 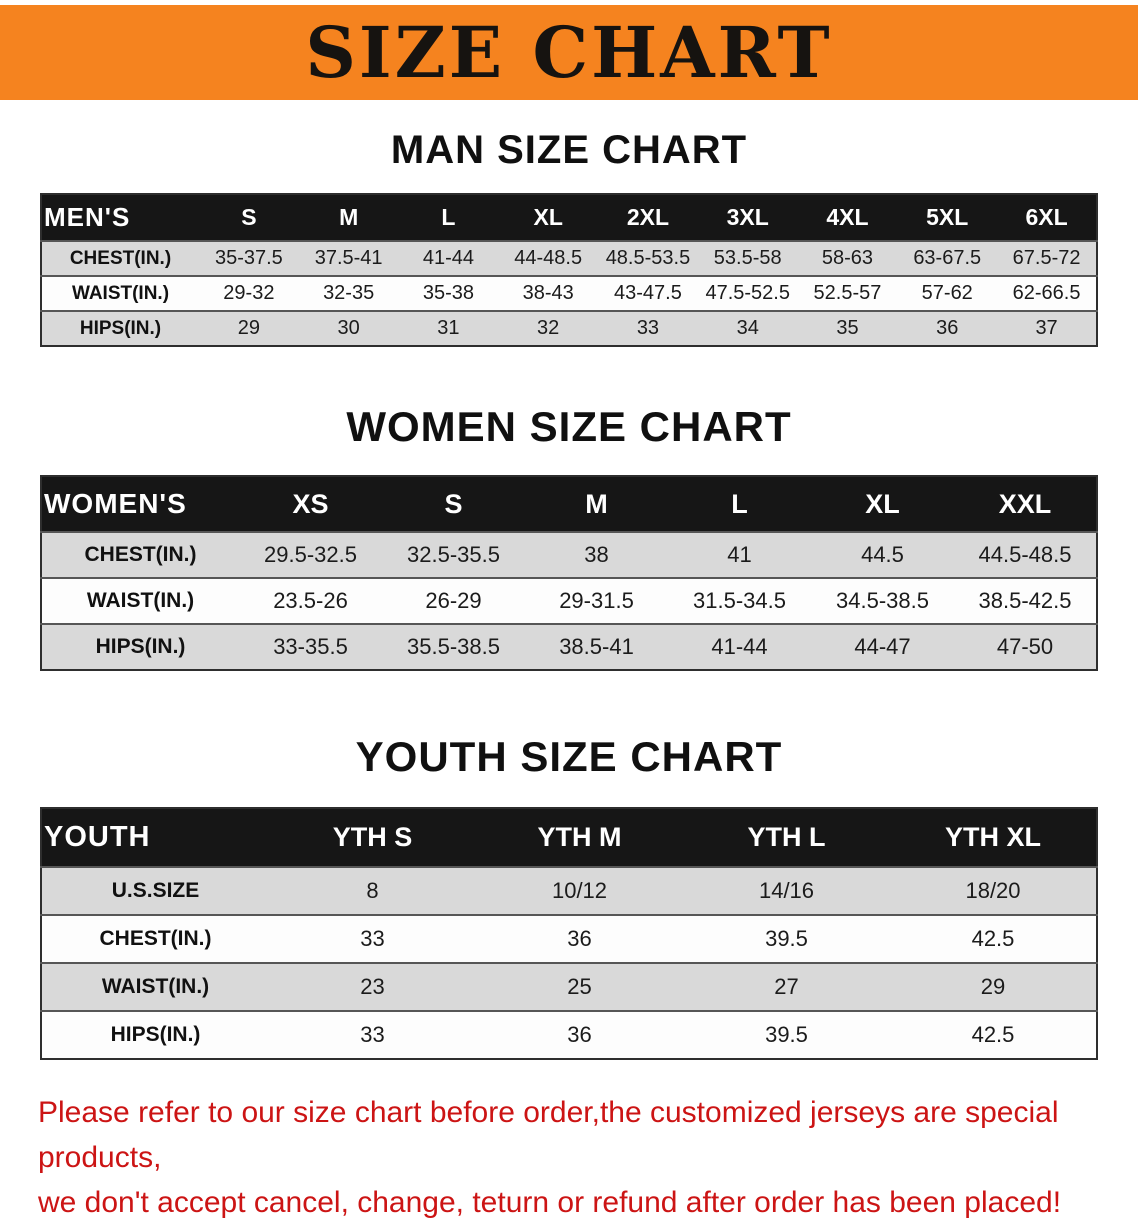 I want to click on header-row: MEN'S S M L XL 2XL 3XL 4XL 5XL 6XL, so click(x=569, y=217).